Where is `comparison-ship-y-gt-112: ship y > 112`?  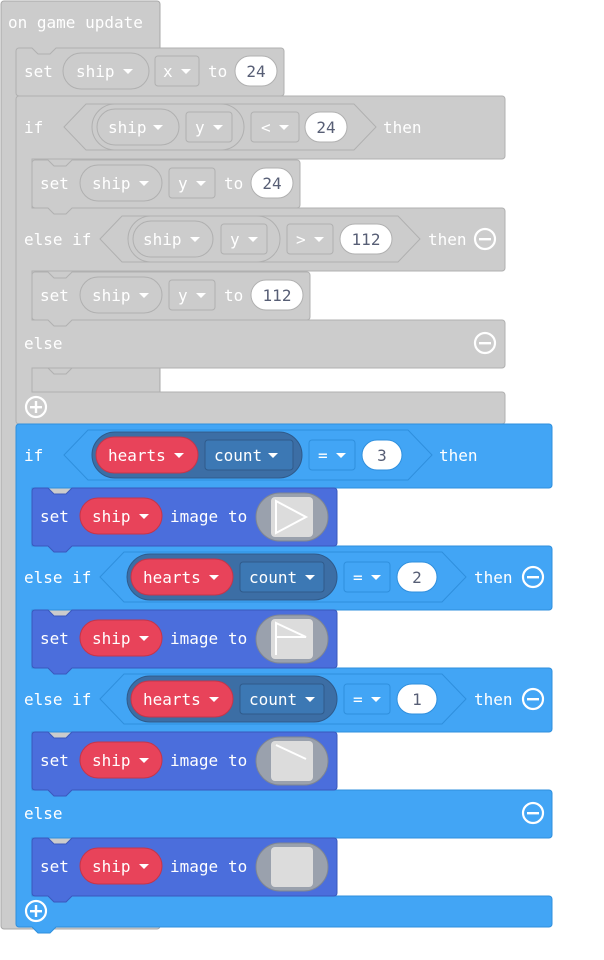
comparison-ship-y-gt-112: ship y > 112 is located at coordinates (260, 239).